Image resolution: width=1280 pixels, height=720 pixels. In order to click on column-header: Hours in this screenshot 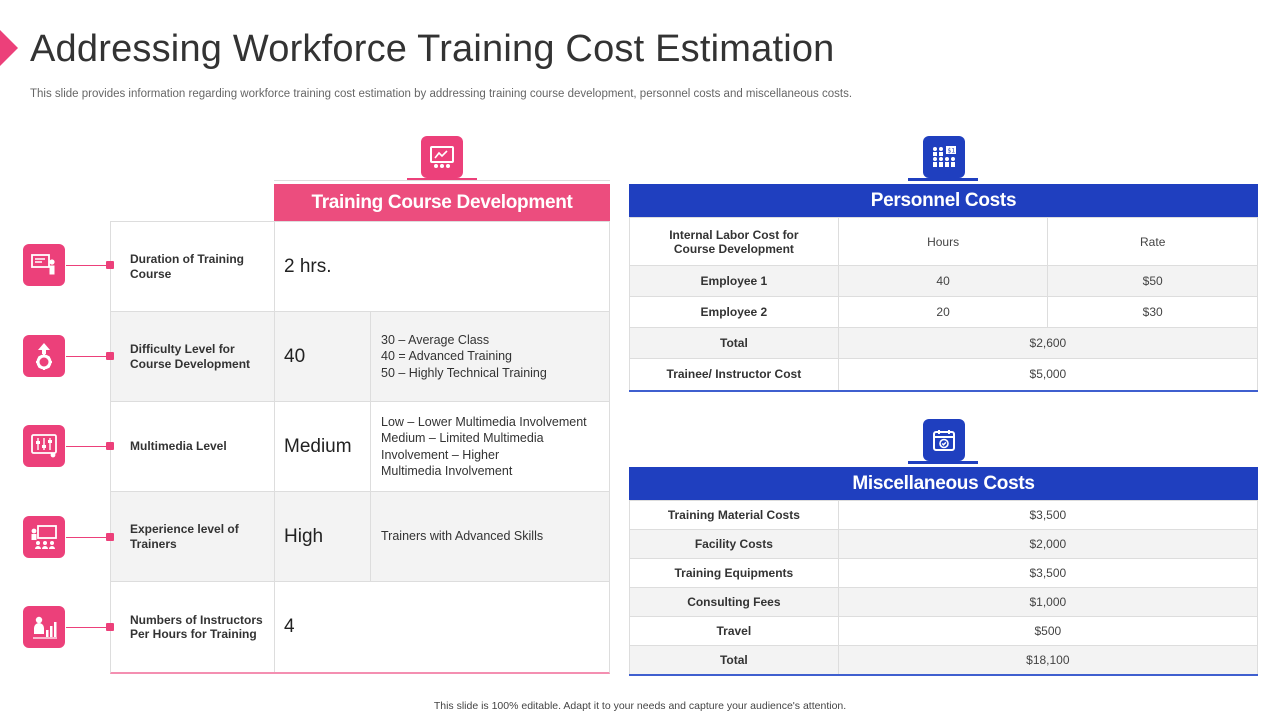, I will do `click(943, 241)`.